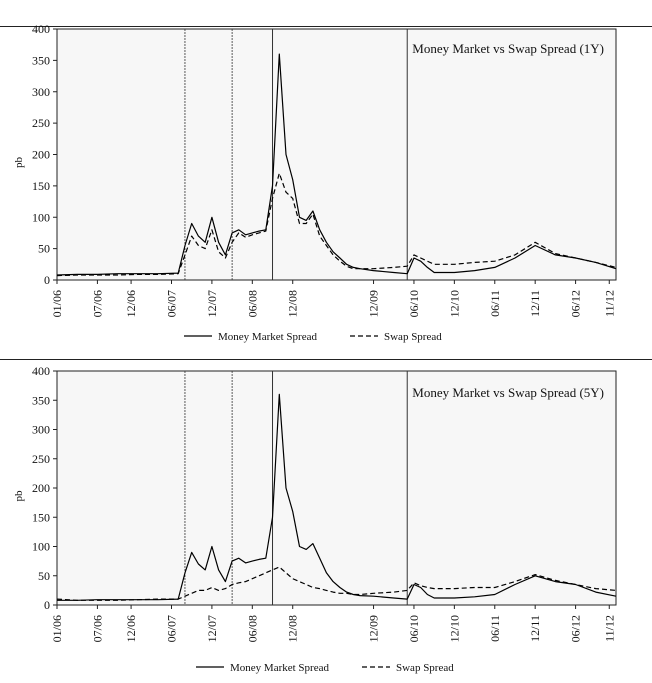 Image resolution: width=652 pixels, height=683 pixels. I want to click on panel-separator, so click(326, 359).